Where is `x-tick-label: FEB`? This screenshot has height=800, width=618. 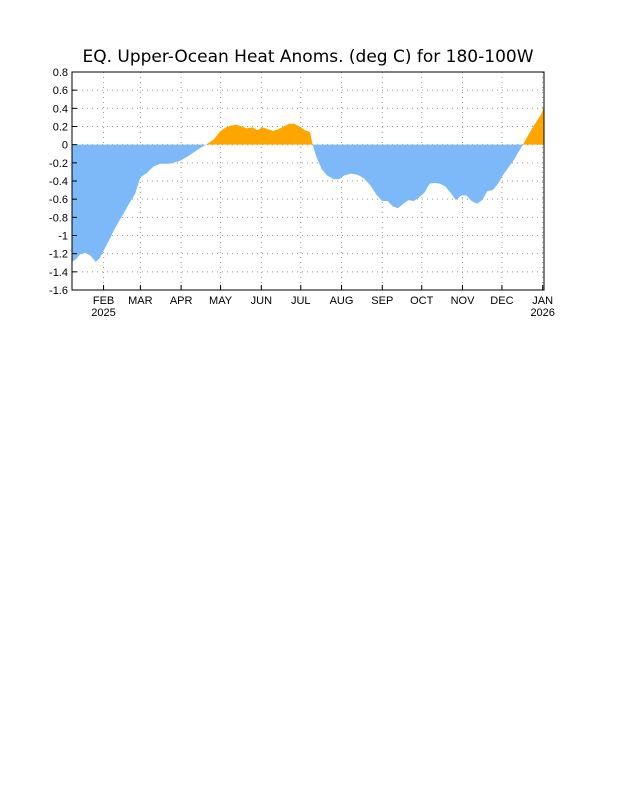
x-tick-label: FEB is located at coordinates (103, 301).